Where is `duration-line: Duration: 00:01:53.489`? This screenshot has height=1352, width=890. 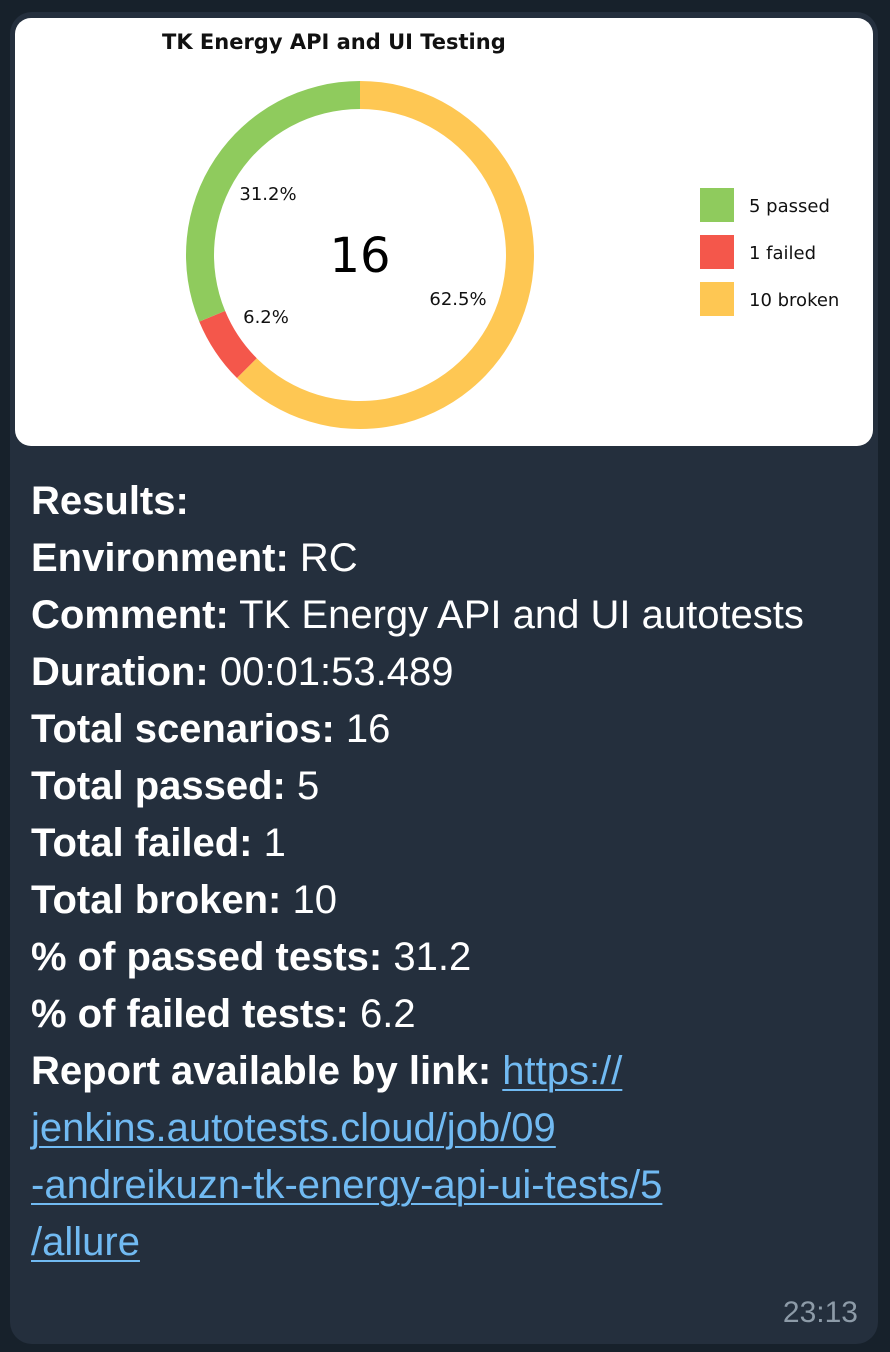 duration-line: Duration: 00:01:53.489 is located at coordinates (431, 672).